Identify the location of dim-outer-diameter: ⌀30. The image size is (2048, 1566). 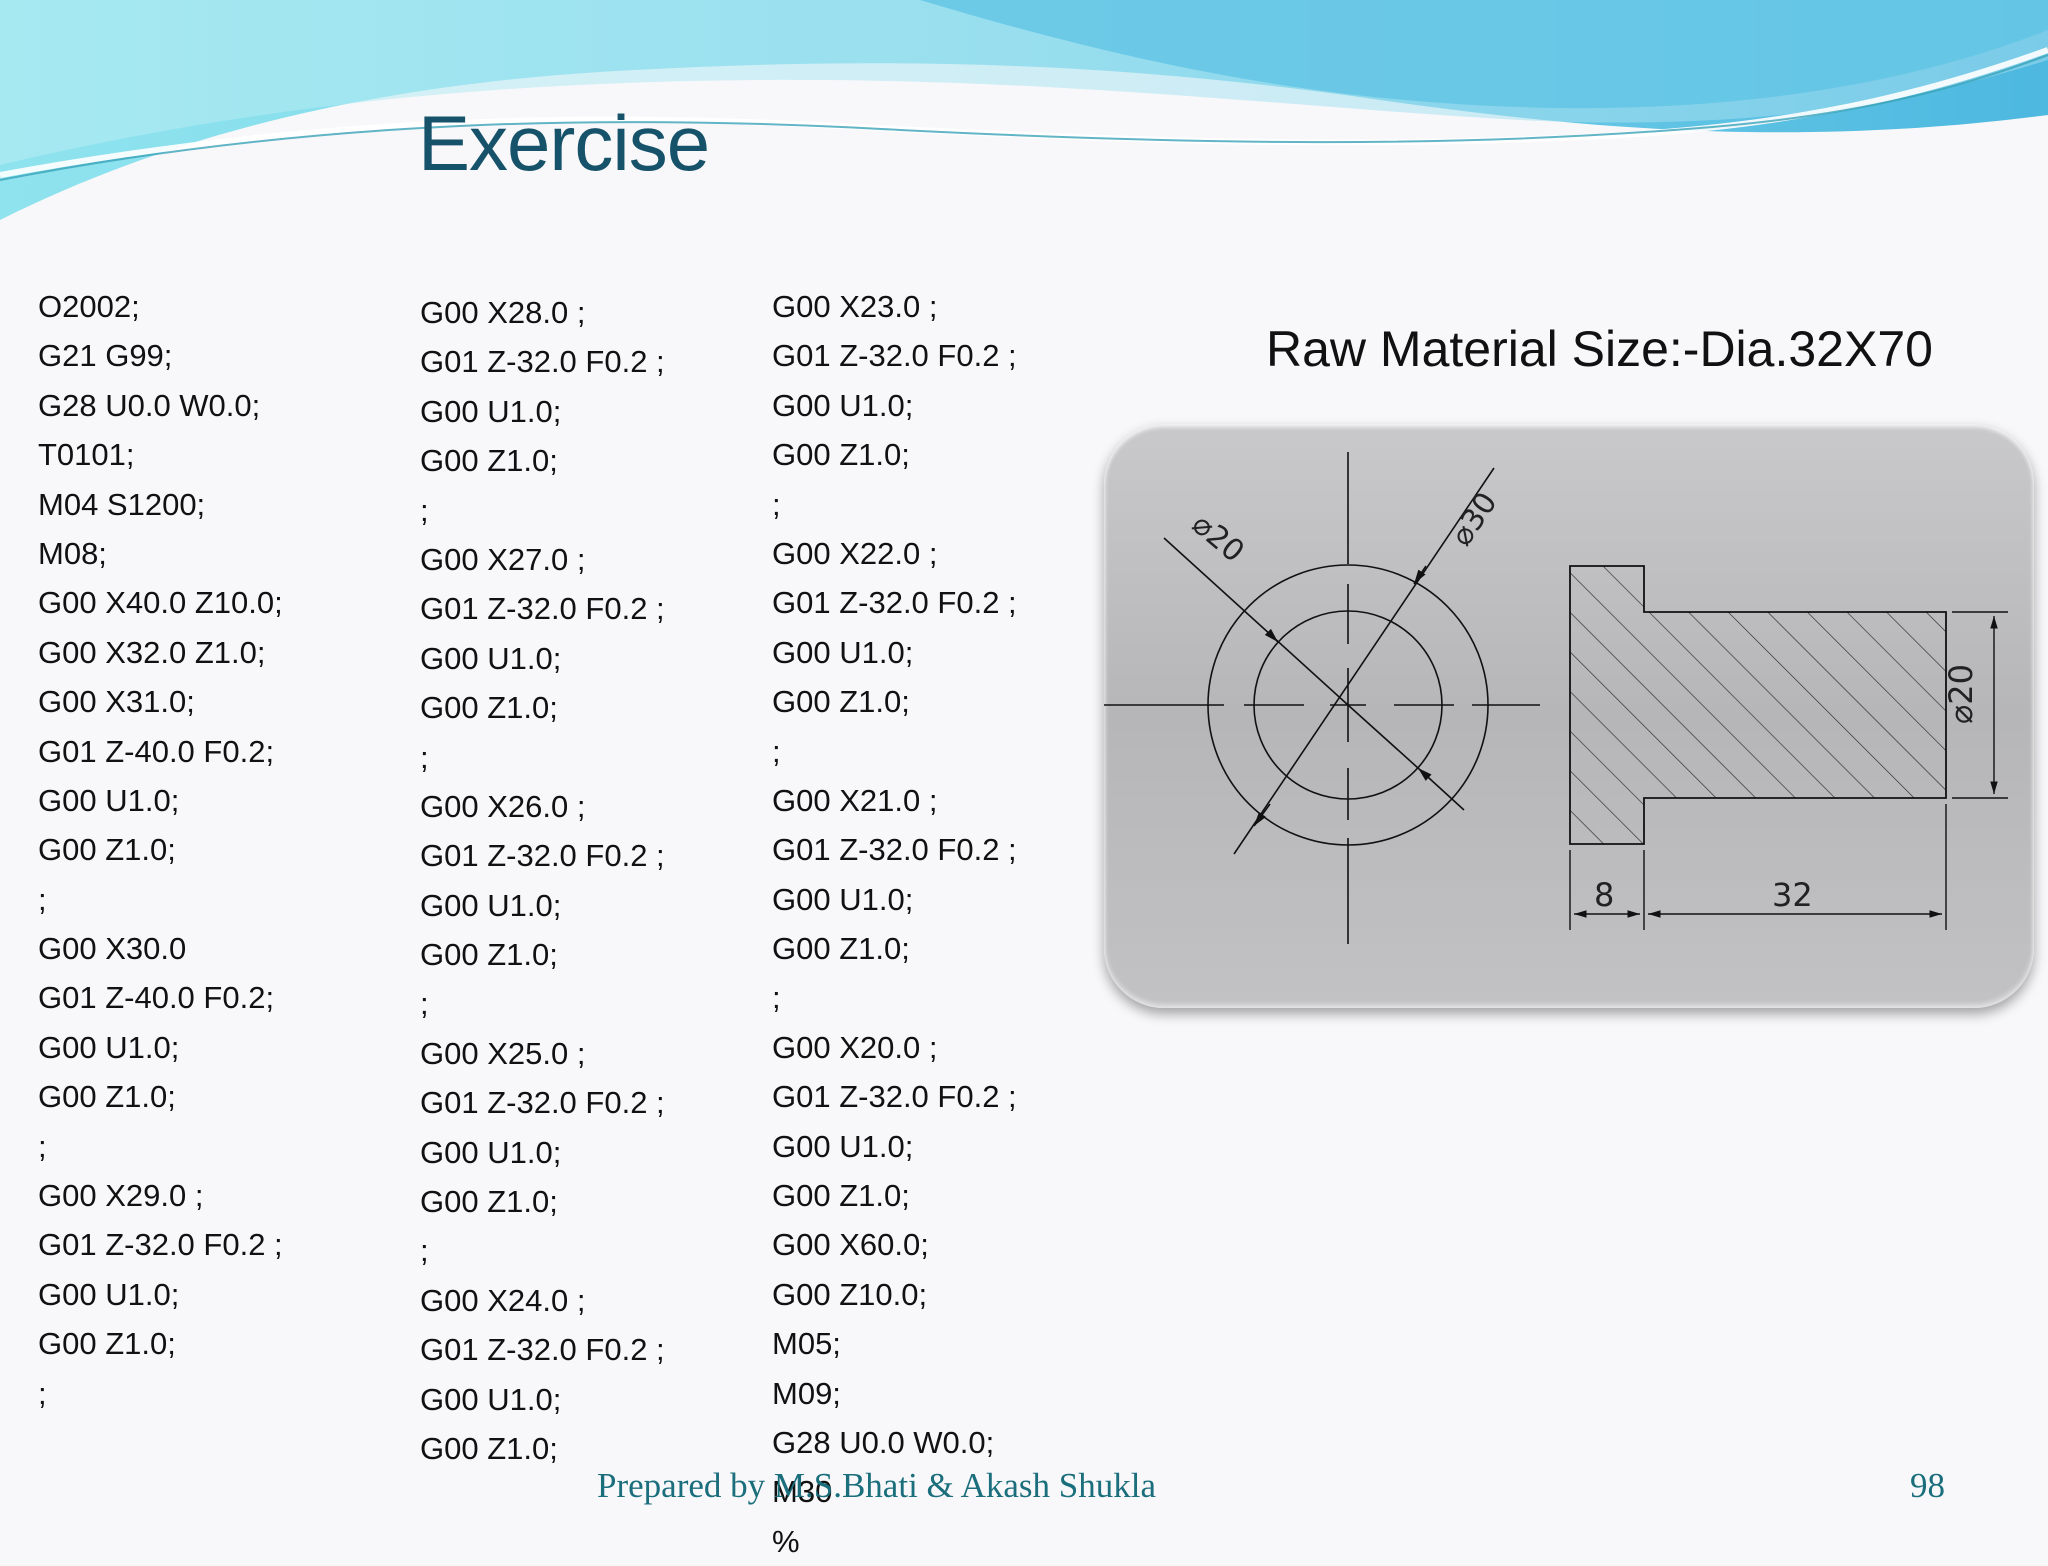
(1474, 519).